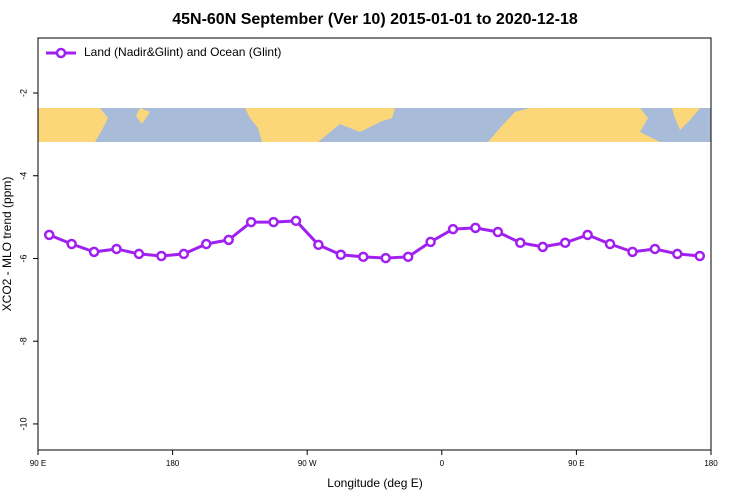  I want to click on x-axis-label: Longitude (deg E), so click(374, 483).